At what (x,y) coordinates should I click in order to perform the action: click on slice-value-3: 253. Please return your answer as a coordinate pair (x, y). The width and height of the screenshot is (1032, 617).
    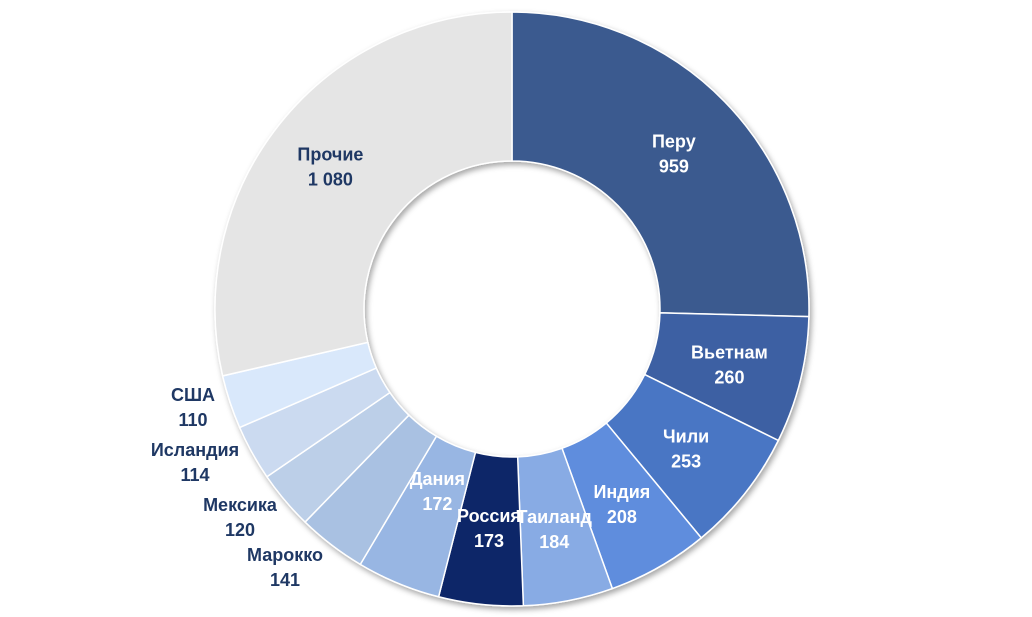
    Looking at the image, I should click on (686, 462).